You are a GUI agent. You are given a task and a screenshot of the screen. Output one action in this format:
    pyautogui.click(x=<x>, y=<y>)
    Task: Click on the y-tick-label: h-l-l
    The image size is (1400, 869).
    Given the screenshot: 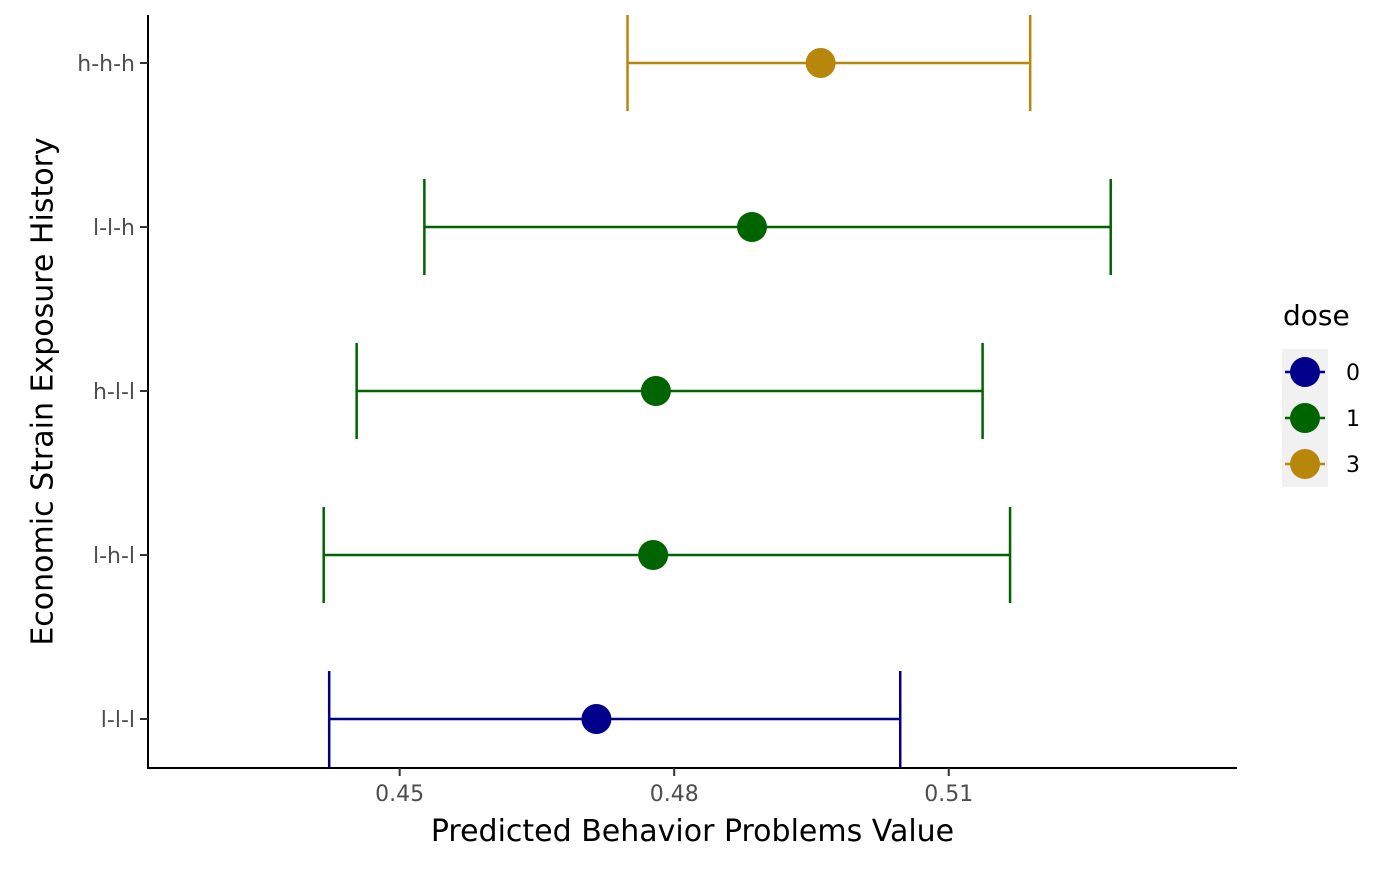 What is the action you would take?
    pyautogui.click(x=114, y=392)
    